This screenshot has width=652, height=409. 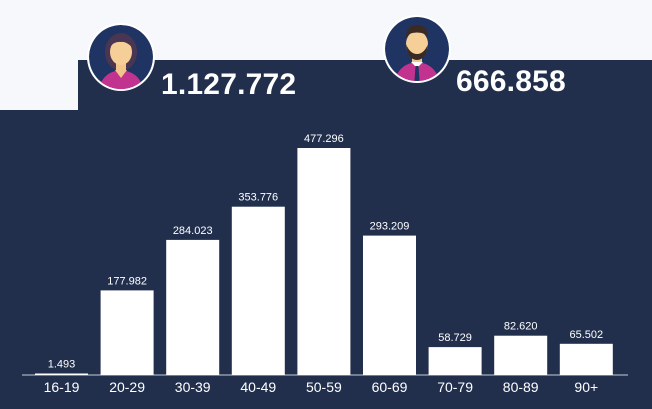 I want to click on header-band, so click(x=365, y=85).